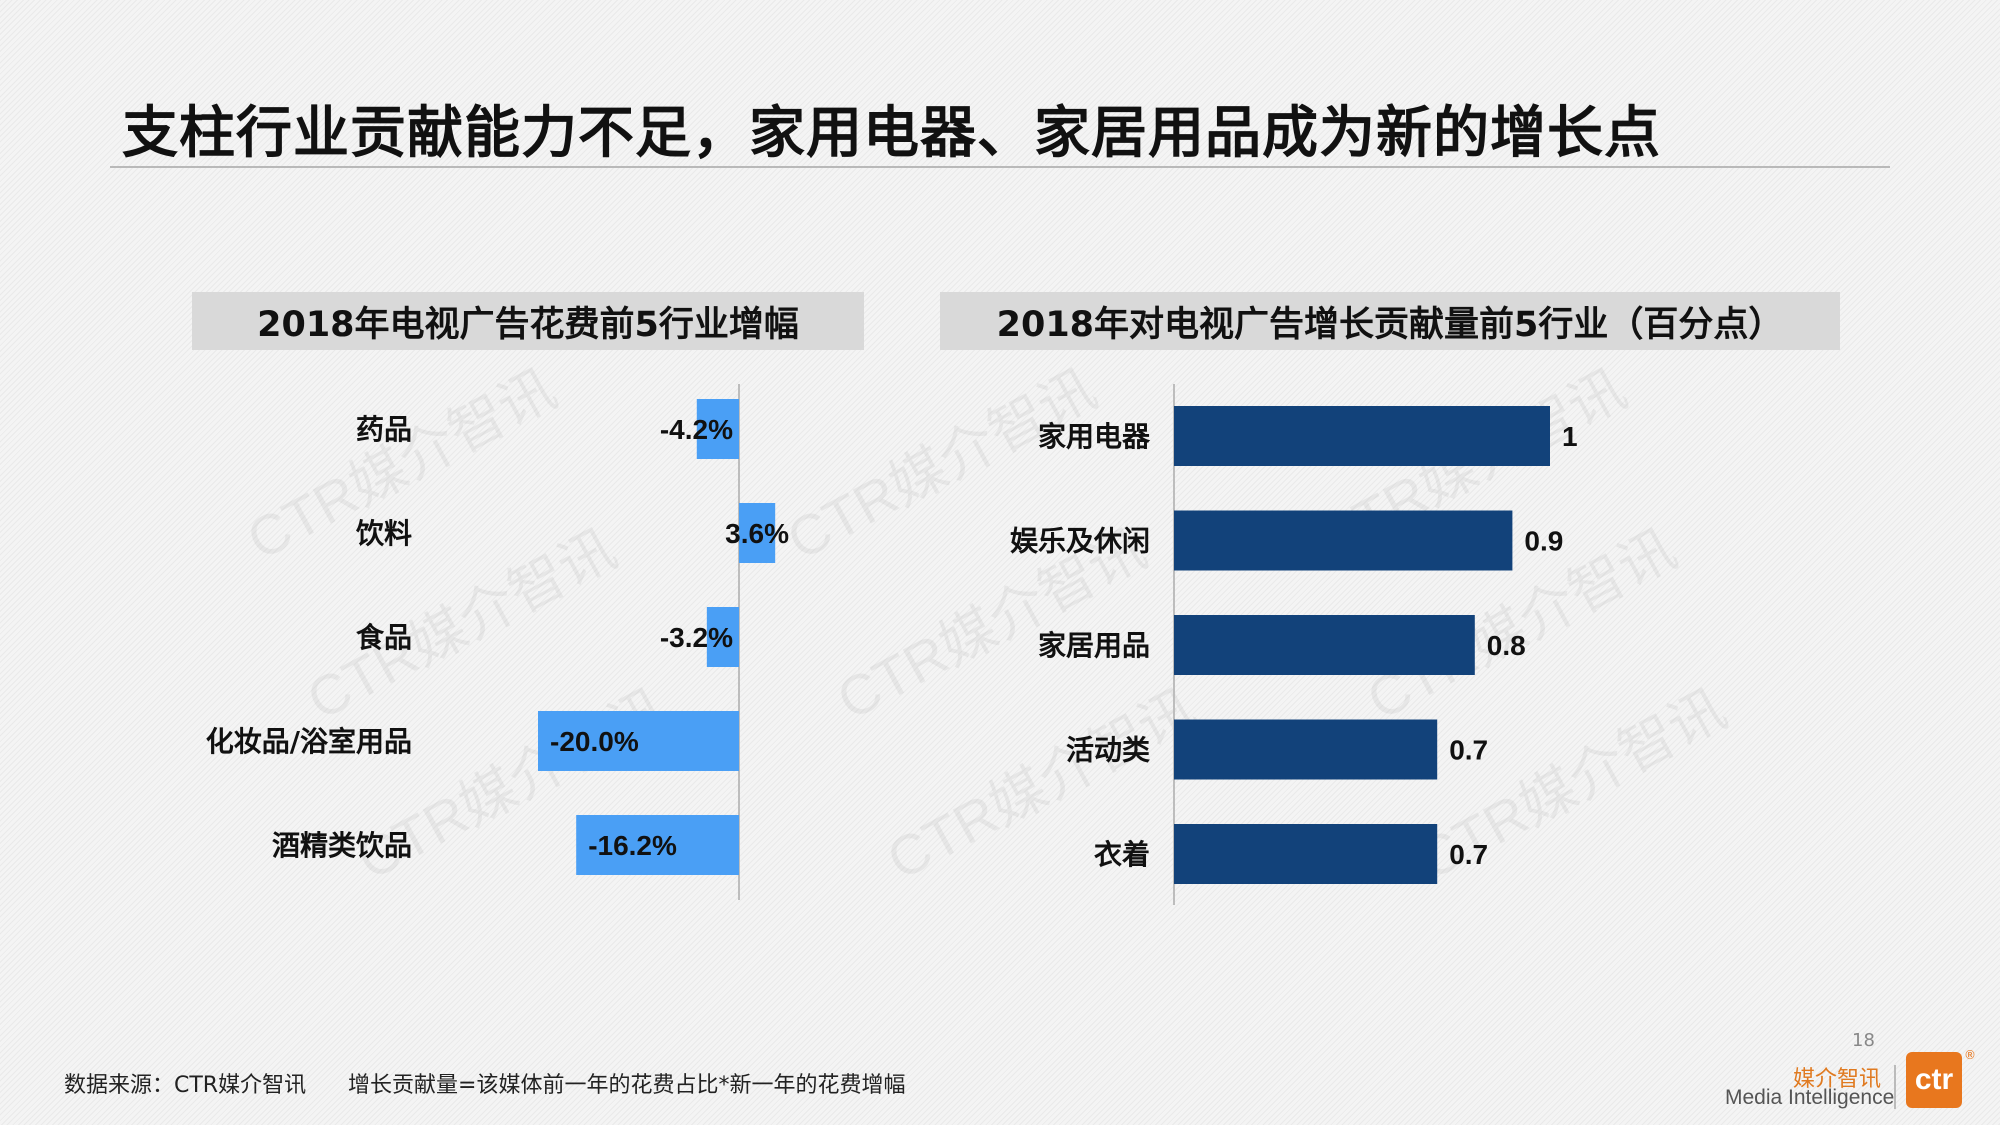 This screenshot has width=2000, height=1125. I want to click on value-label: 3.6%, so click(757, 533).